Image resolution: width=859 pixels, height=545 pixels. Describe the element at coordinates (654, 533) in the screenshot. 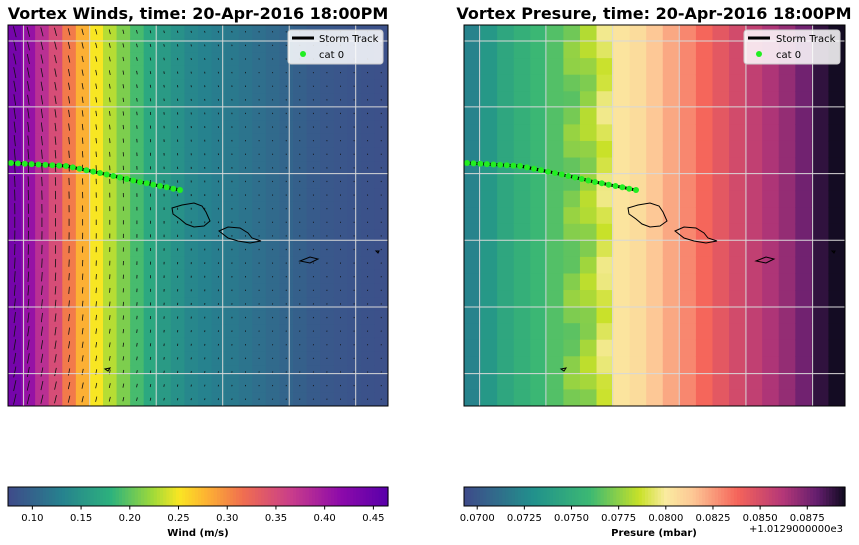

I see `pressure-colorbar-label: Presure (mbar)` at that location.